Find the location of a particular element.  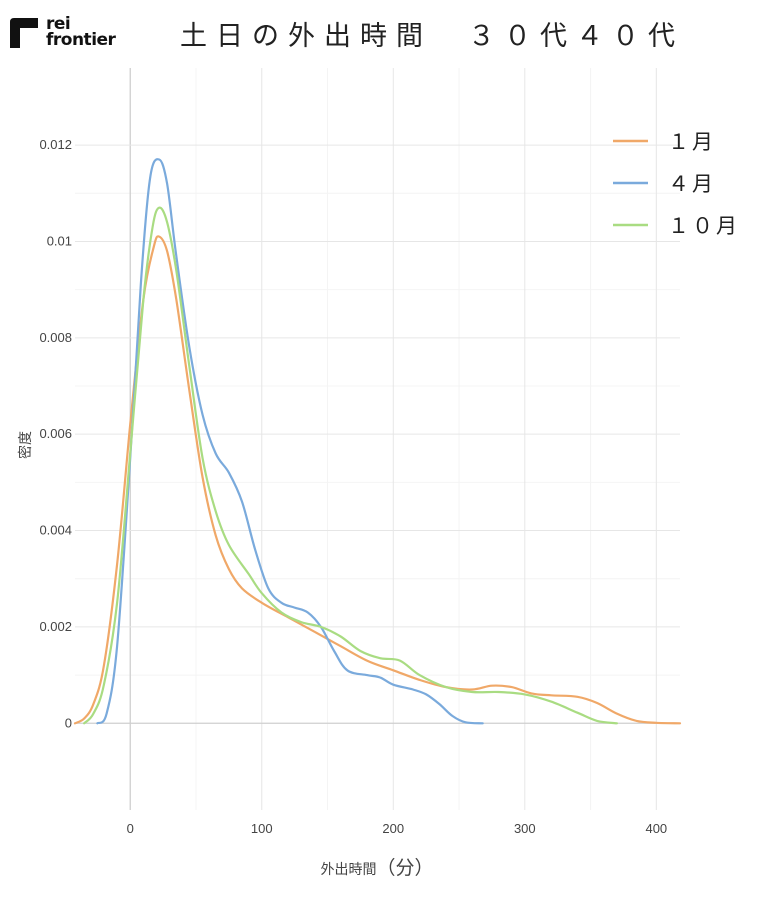

legend-label-2: ４月 is located at coordinates (692, 184).